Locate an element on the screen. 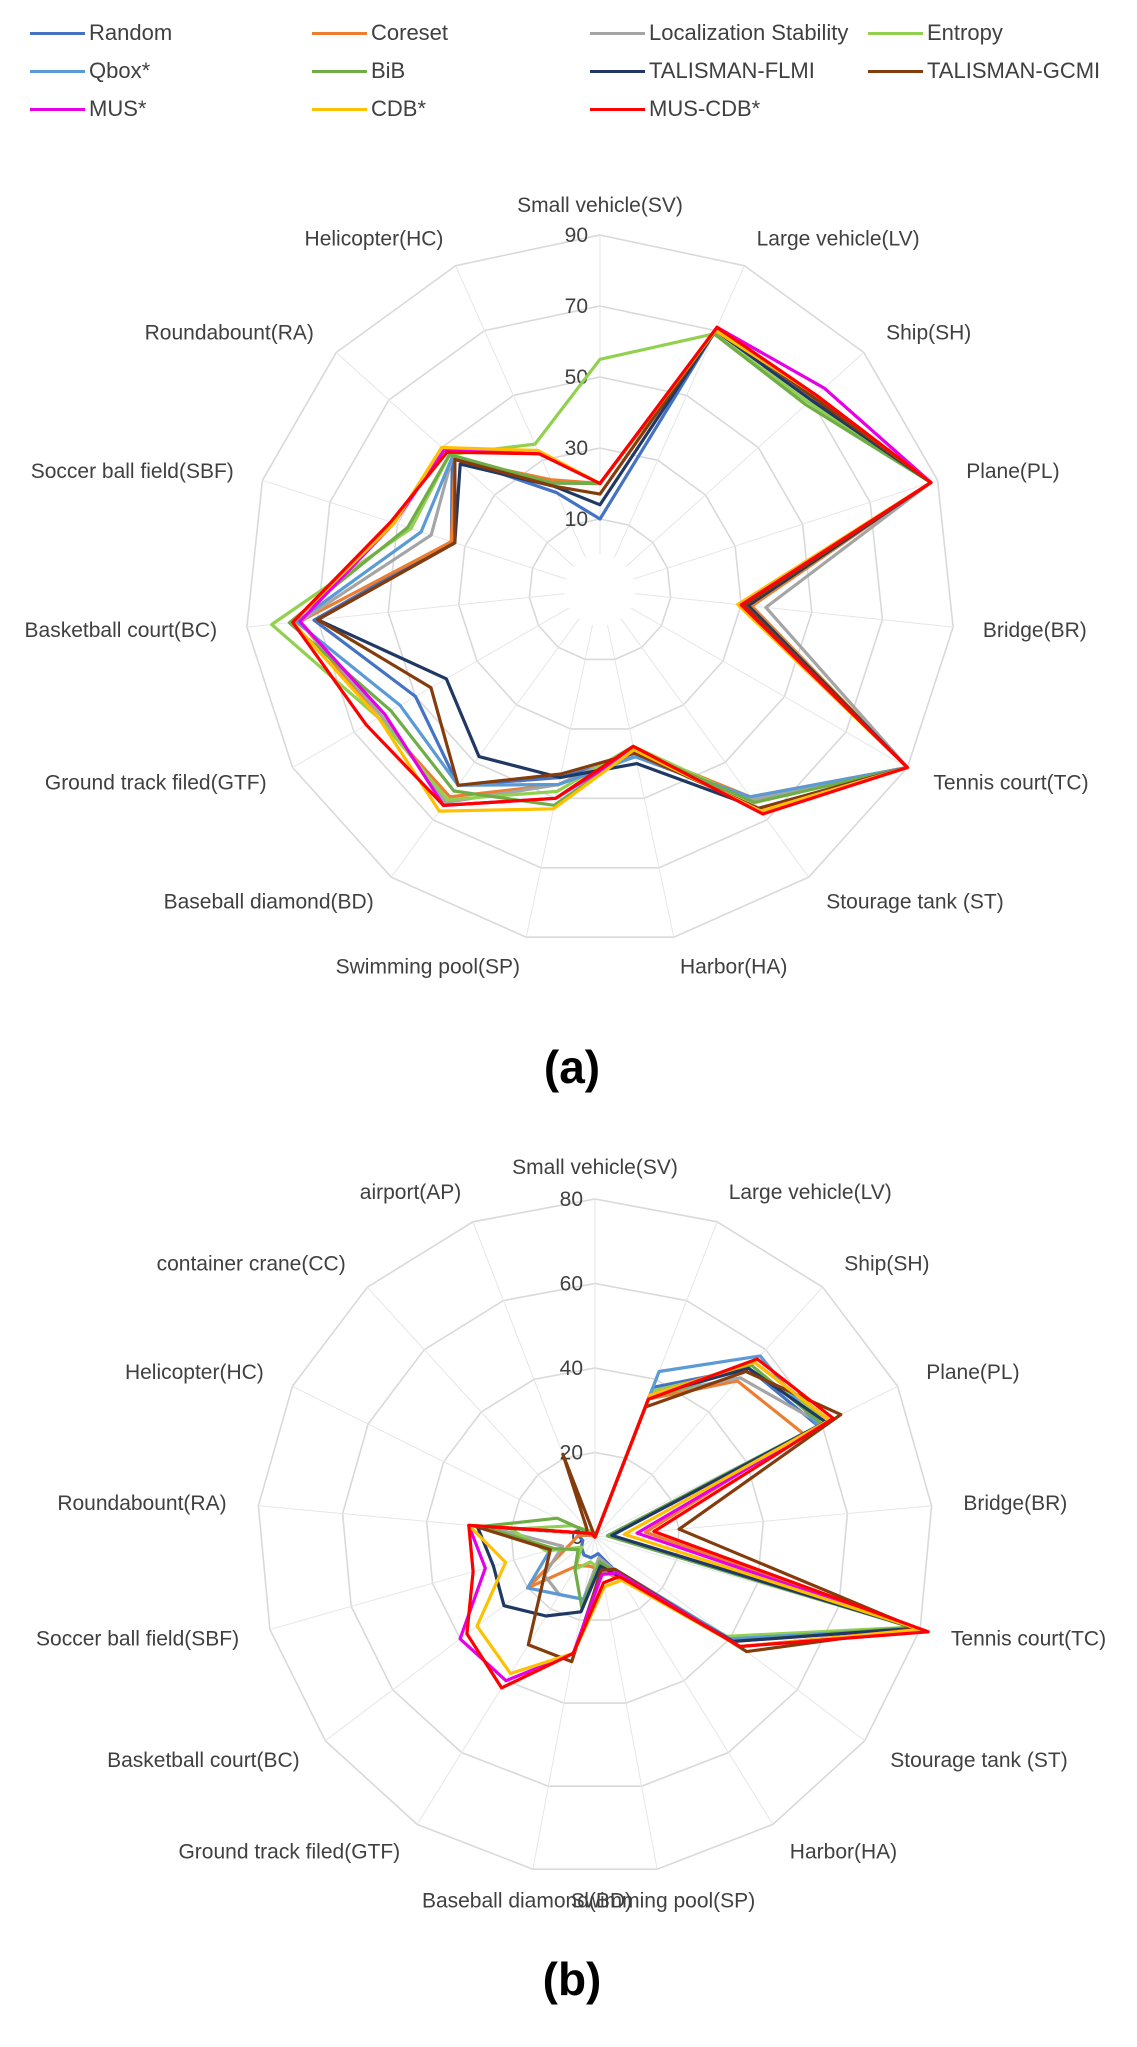  chart-a-tick-label-0: 10 is located at coordinates (576, 519).